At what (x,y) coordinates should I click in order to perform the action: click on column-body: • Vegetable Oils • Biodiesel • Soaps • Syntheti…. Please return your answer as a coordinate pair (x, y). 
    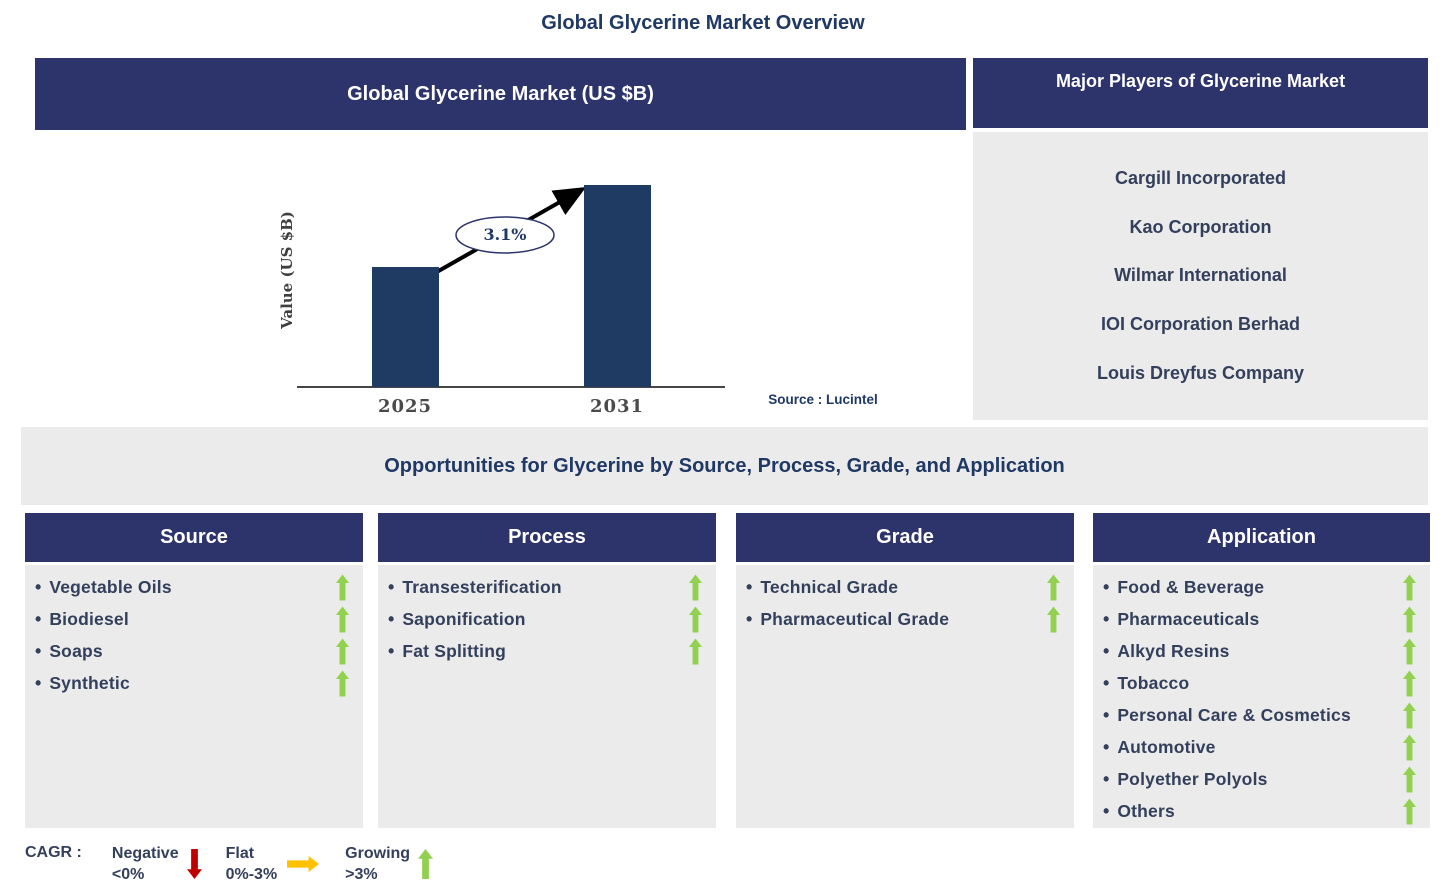
    Looking at the image, I should click on (194, 696).